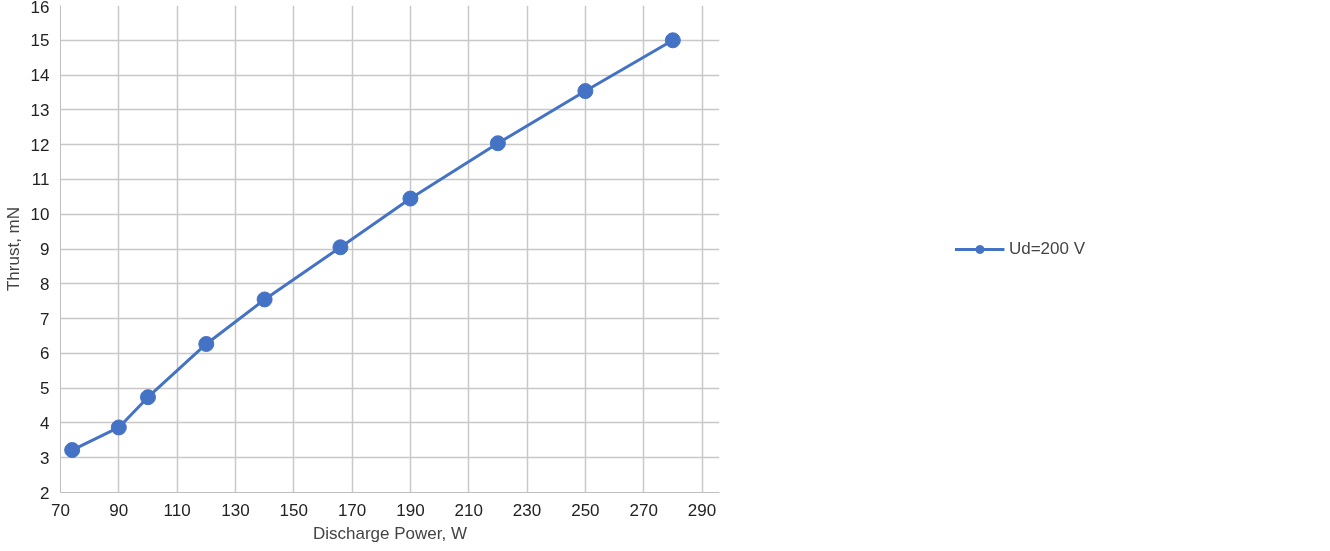 The width and height of the screenshot is (1330, 551). What do you see at coordinates (390, 533) in the screenshot?
I see `x-axis-title: Discharge Power, W` at bounding box center [390, 533].